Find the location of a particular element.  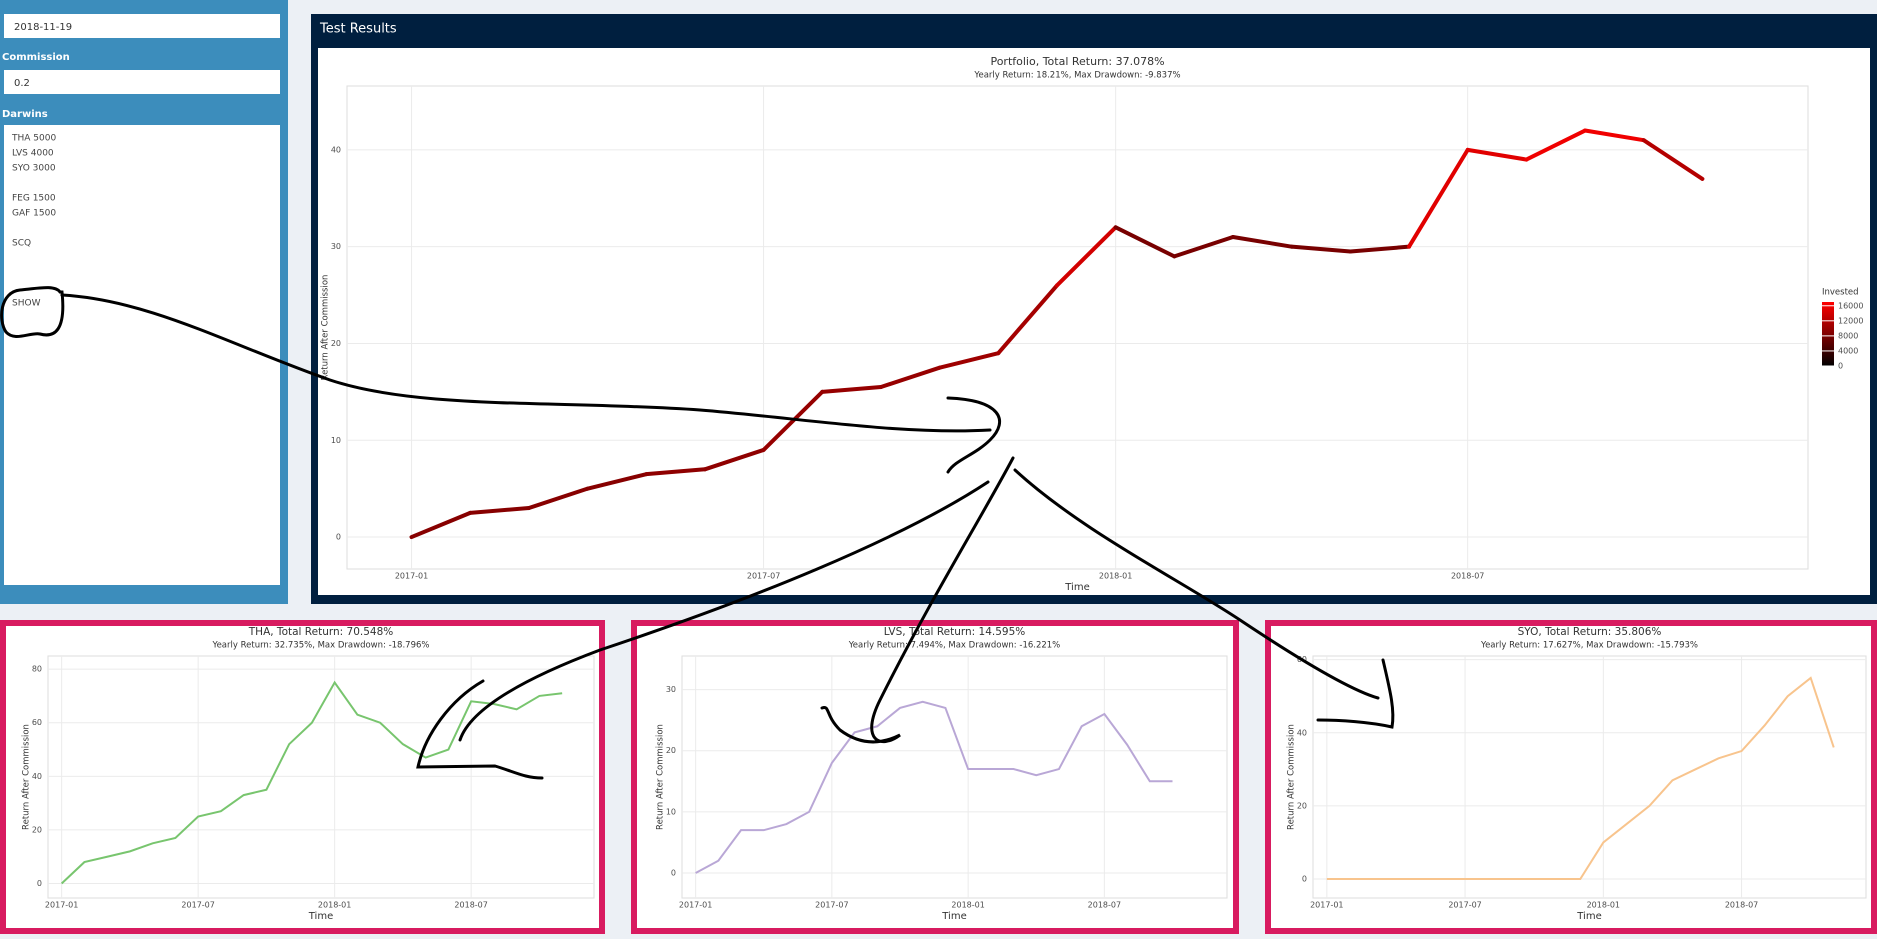

colorbar-label: 8000 is located at coordinates (1848, 335).